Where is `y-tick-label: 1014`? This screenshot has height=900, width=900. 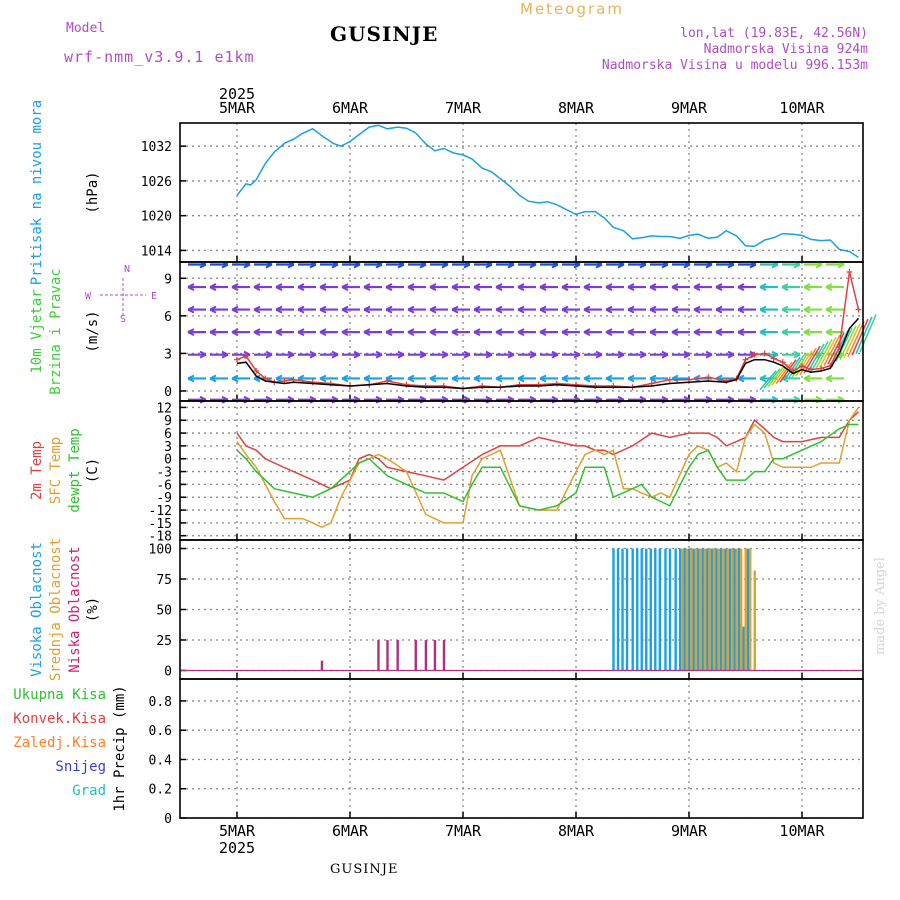 y-tick-label: 1014 is located at coordinates (156, 251).